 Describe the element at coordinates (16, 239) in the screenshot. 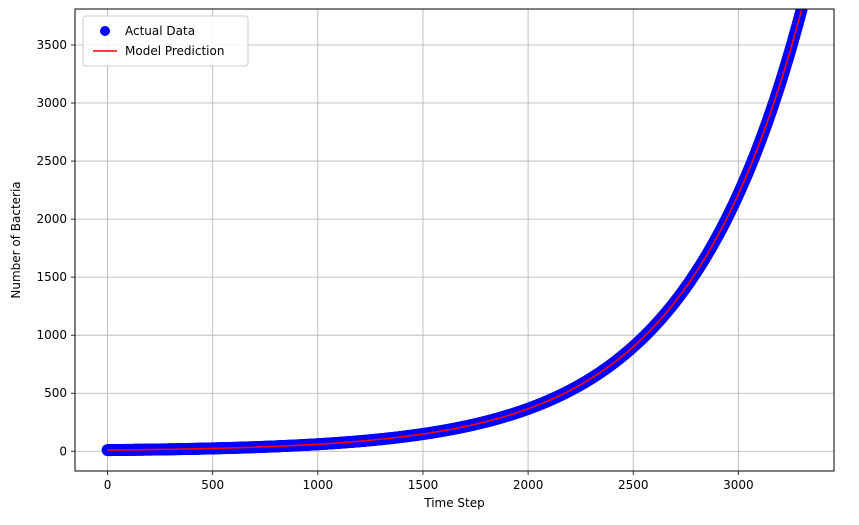

I see `y-axis-title: Number of Bacteria` at that location.